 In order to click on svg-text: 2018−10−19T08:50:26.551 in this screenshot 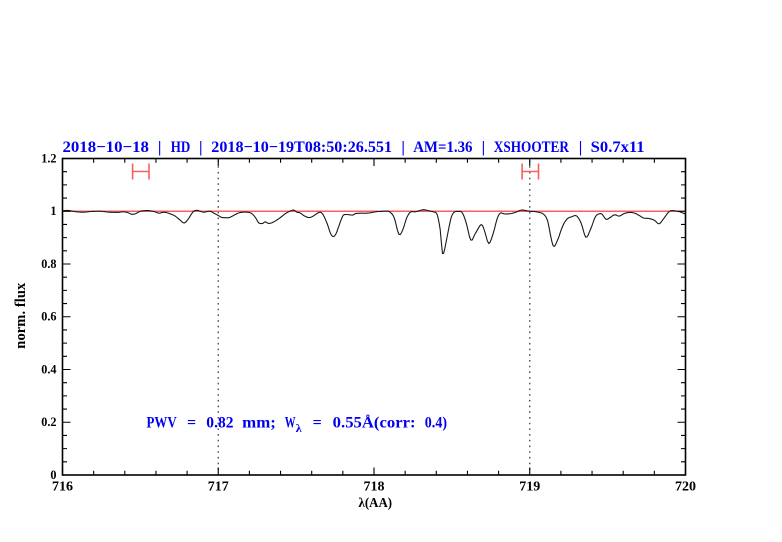, I will do `click(301, 147)`.